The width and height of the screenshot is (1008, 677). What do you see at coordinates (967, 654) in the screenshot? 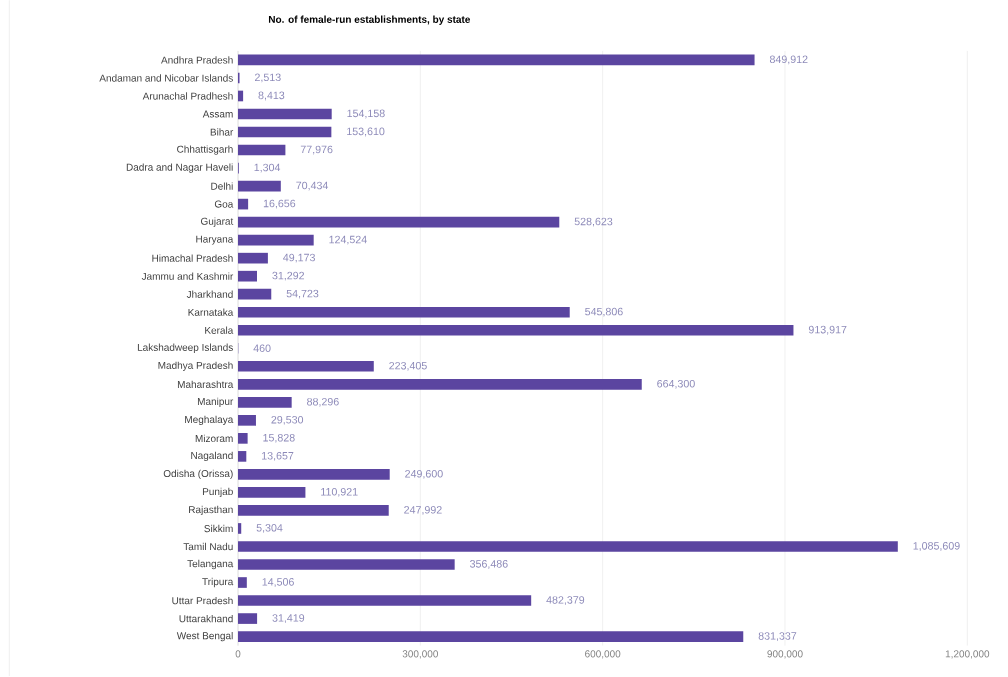
I see `x-tick-label: 1,200,000` at bounding box center [967, 654].